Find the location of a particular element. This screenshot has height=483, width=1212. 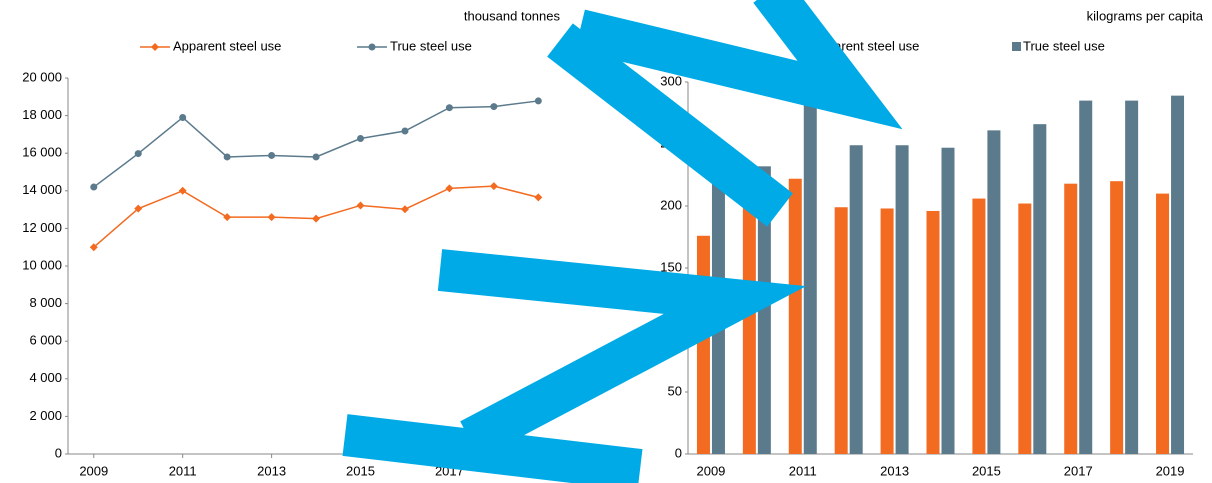

x-tick-label: 2019 is located at coordinates (1170, 470).